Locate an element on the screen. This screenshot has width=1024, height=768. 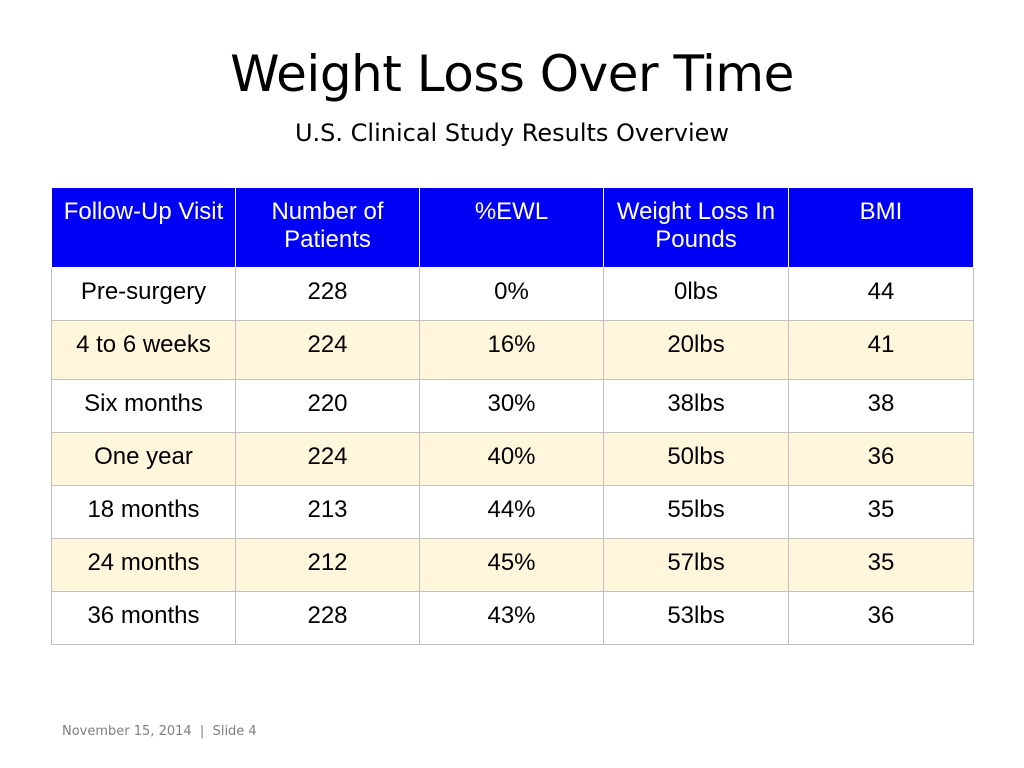
table-row: 24 months 212 45% 57lbs 35 is located at coordinates (512, 565).